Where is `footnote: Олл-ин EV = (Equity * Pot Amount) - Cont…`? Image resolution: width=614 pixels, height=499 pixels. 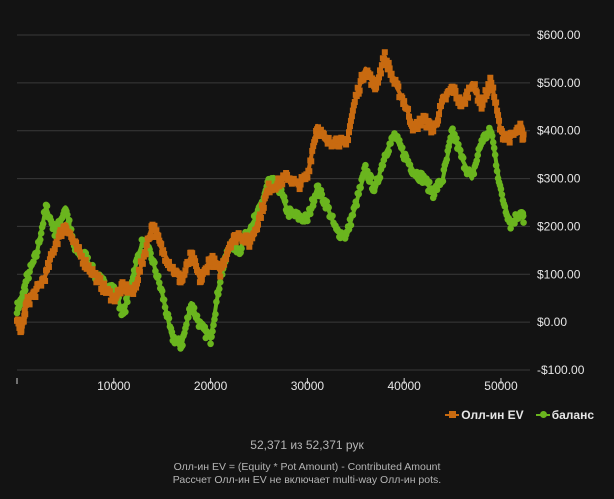 footnote: Олл-ин EV = (Equity * Pot Amount) - Cont… is located at coordinates (307, 474).